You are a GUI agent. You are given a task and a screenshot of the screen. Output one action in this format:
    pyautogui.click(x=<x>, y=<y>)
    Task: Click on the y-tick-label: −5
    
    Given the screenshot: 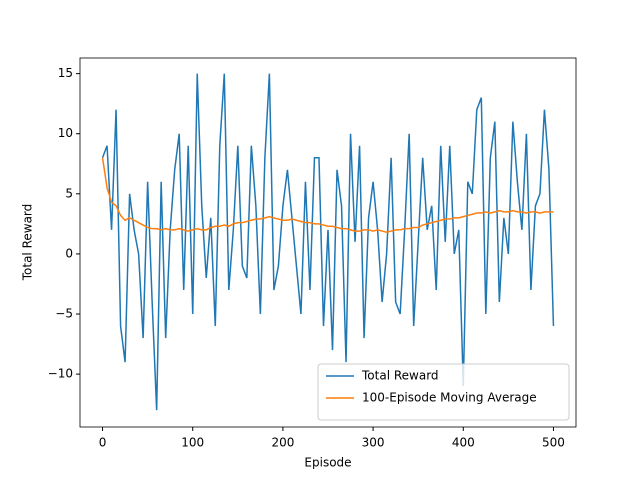 What is the action you would take?
    pyautogui.click(x=64, y=314)
    